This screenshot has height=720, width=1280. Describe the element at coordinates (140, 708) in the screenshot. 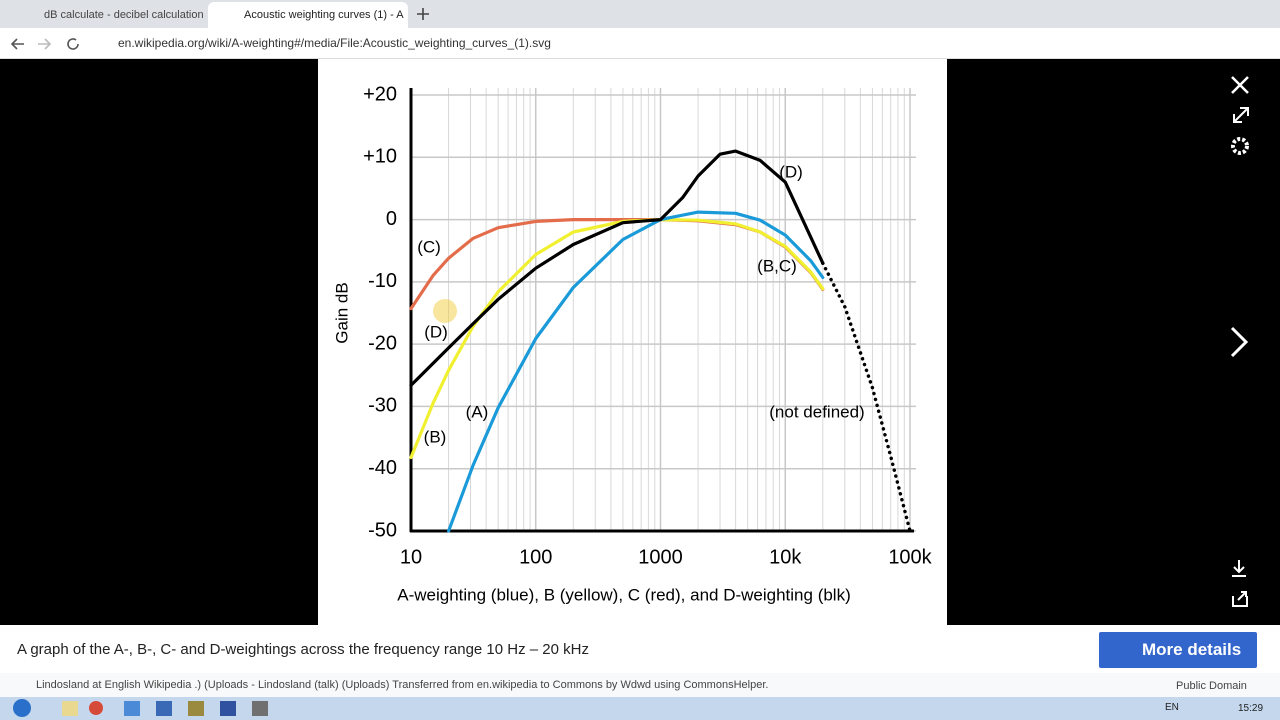

I see `taskbar-icons` at that location.